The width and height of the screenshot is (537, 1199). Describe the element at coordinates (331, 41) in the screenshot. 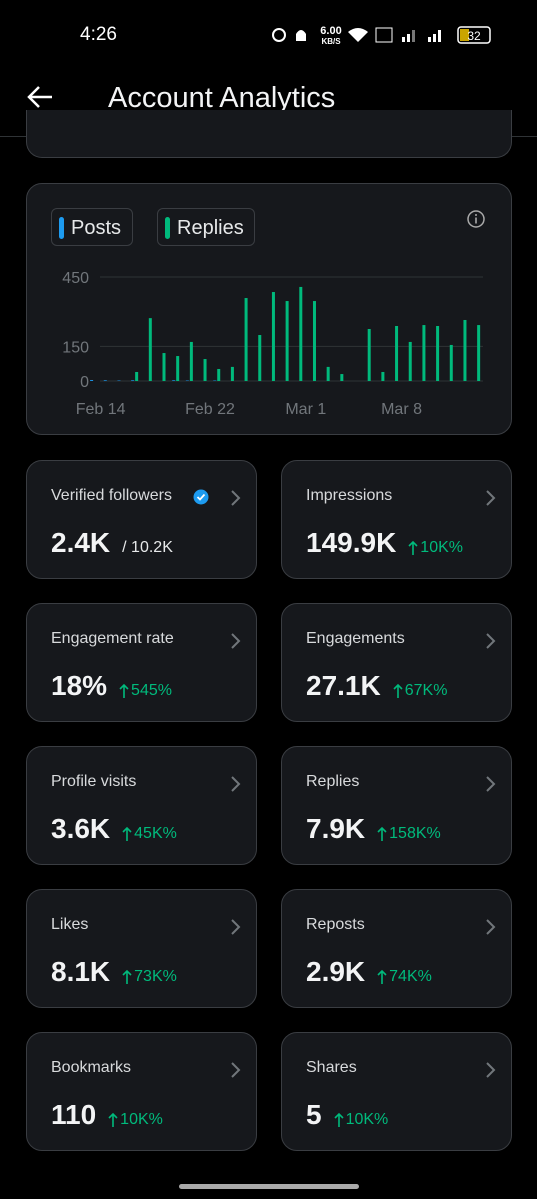

I see `speed-unit: KB/S` at that location.